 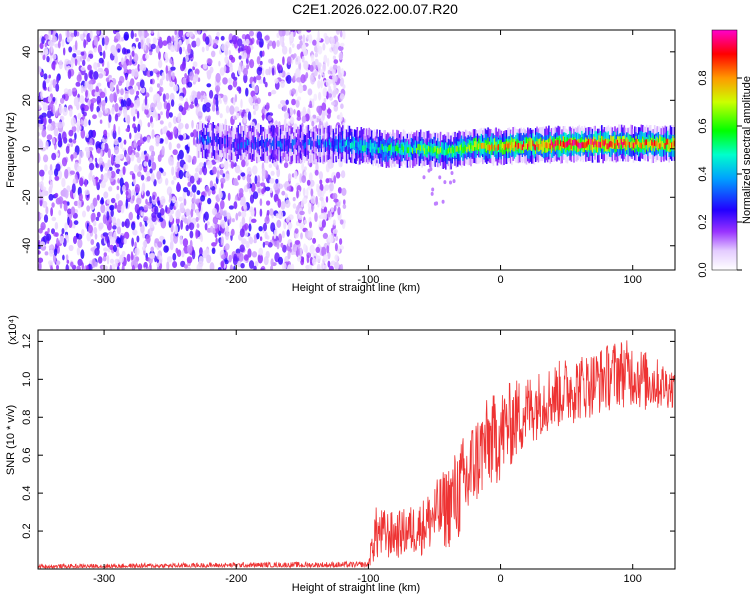 I want to click on y-tick-label: 0.8, so click(x=27, y=417).